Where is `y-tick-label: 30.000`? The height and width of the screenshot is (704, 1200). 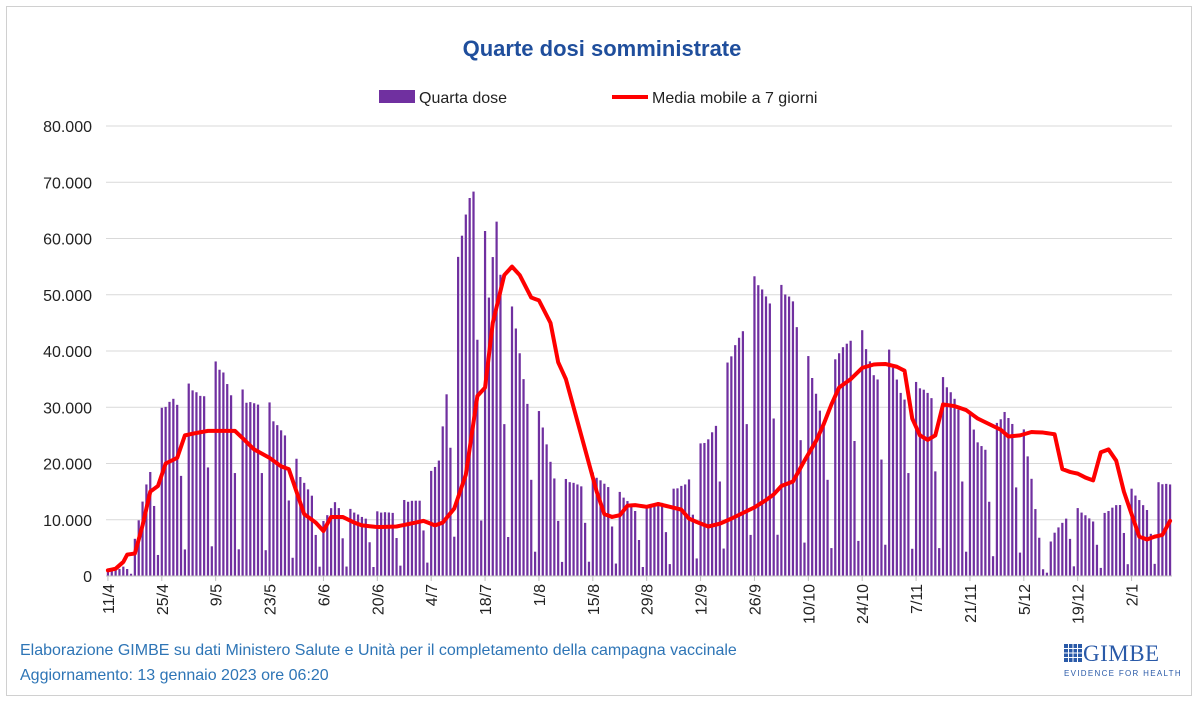
y-tick-label: 30.000 is located at coordinates (67, 408).